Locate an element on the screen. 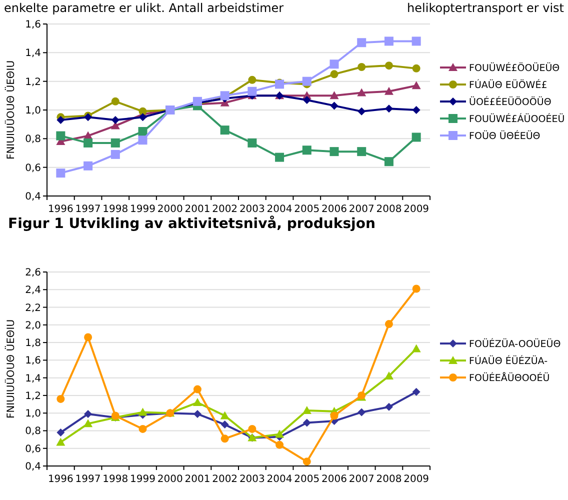 Image resolution: width=568 pixels, height=500 pixels. legend-label: FOÜÉEÅÜΘOOÉÜ is located at coordinates (509, 378).